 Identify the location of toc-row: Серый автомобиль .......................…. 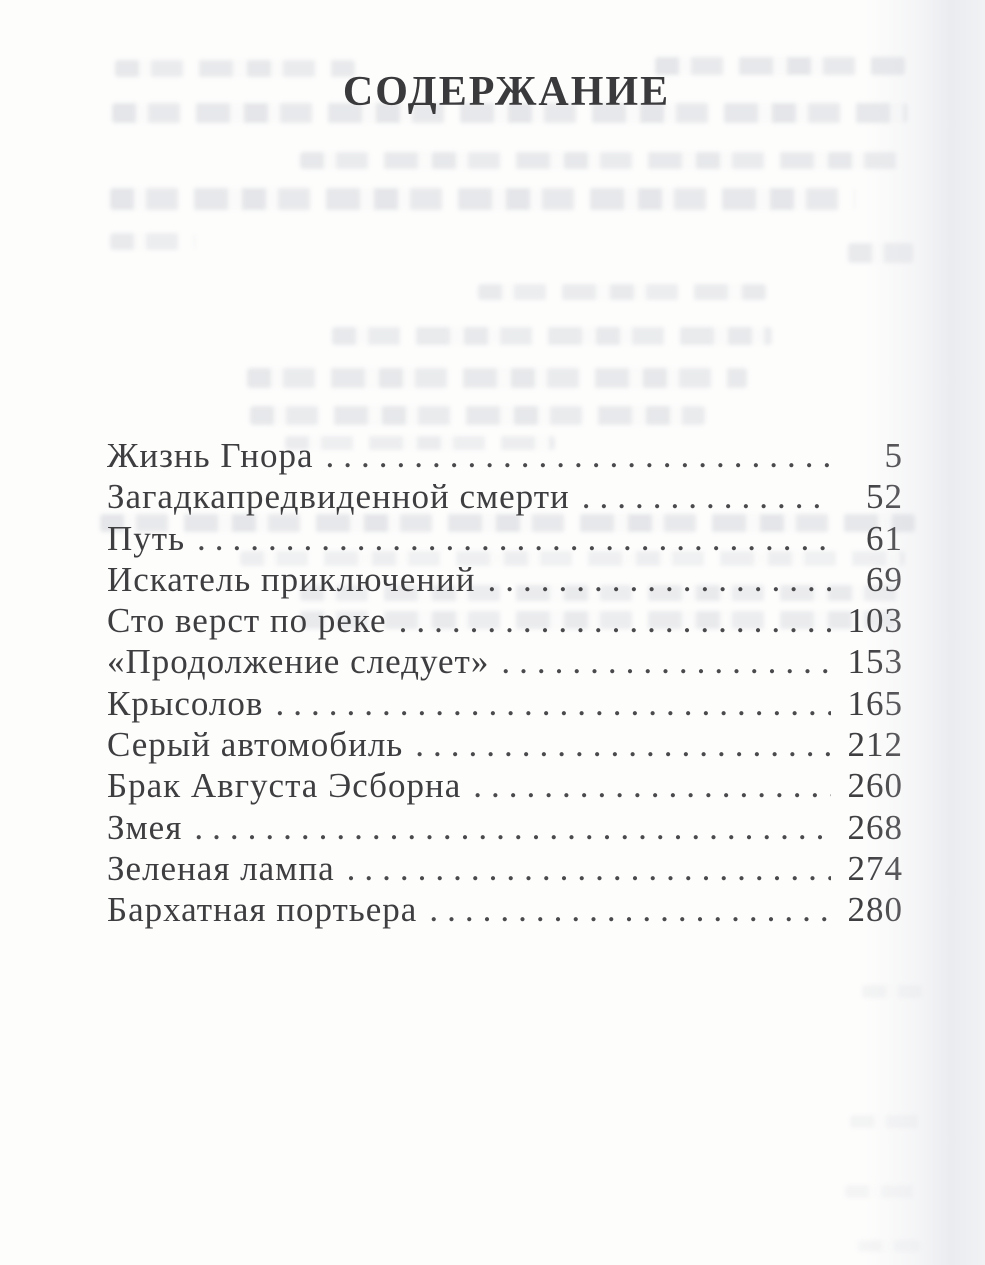
(505, 745).